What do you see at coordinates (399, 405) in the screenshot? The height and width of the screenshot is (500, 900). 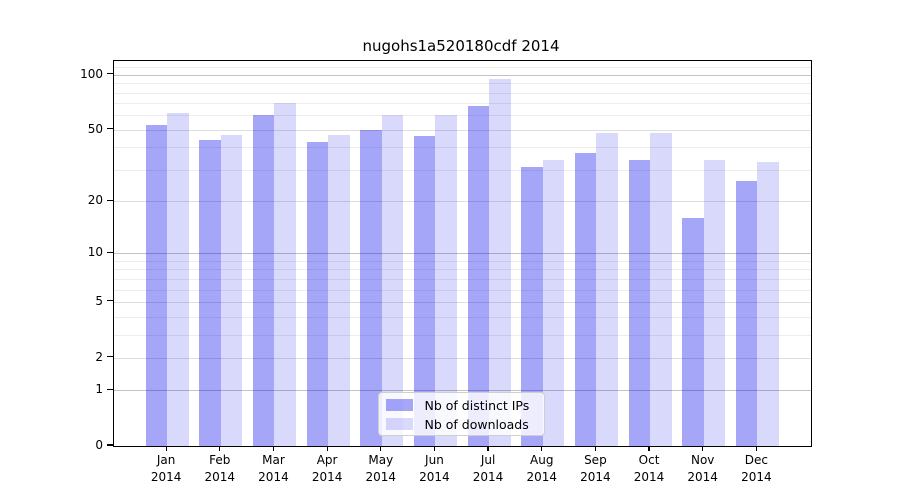 I see `legend-swatch-distinct-ips` at bounding box center [399, 405].